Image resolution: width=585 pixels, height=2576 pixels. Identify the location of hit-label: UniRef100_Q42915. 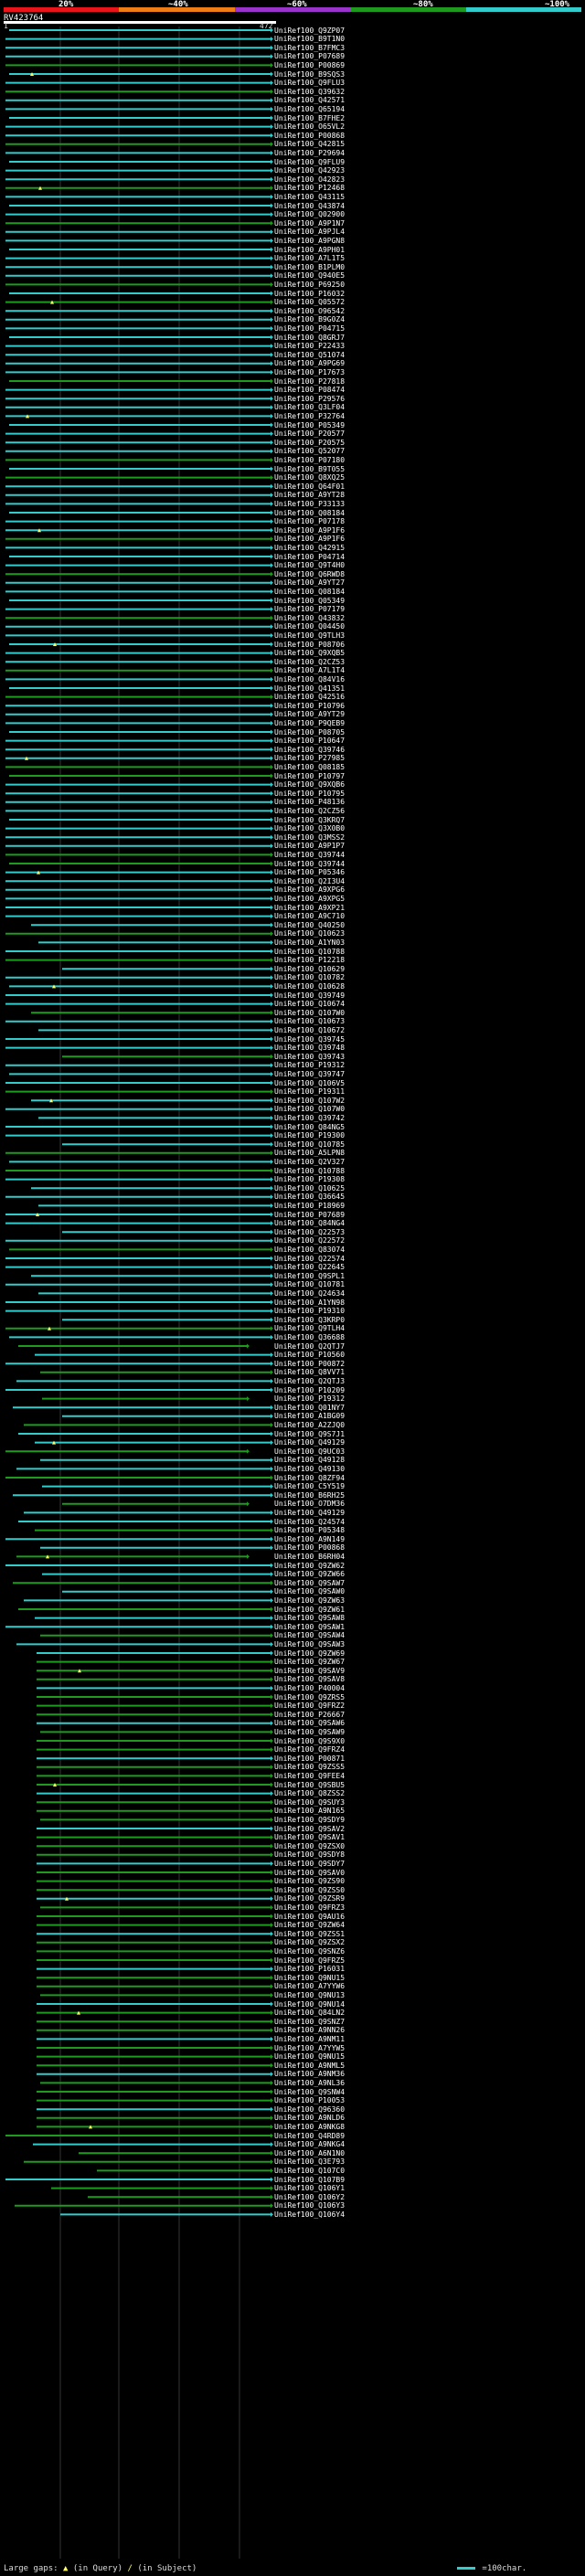
(310, 547).